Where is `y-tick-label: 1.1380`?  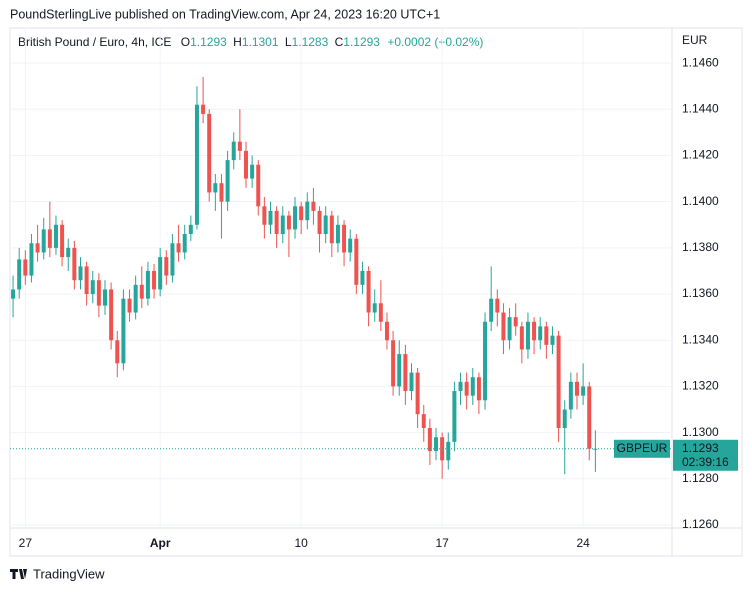 y-tick-label: 1.1380 is located at coordinates (700, 247).